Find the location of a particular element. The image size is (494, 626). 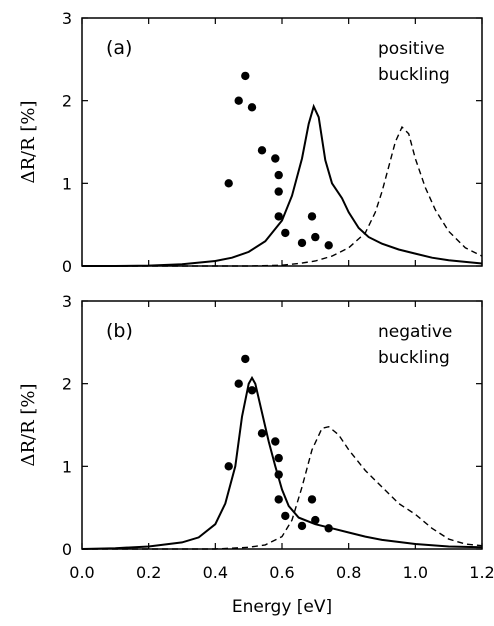

x-tick-label-3: 0.6 is located at coordinates (281, 572).